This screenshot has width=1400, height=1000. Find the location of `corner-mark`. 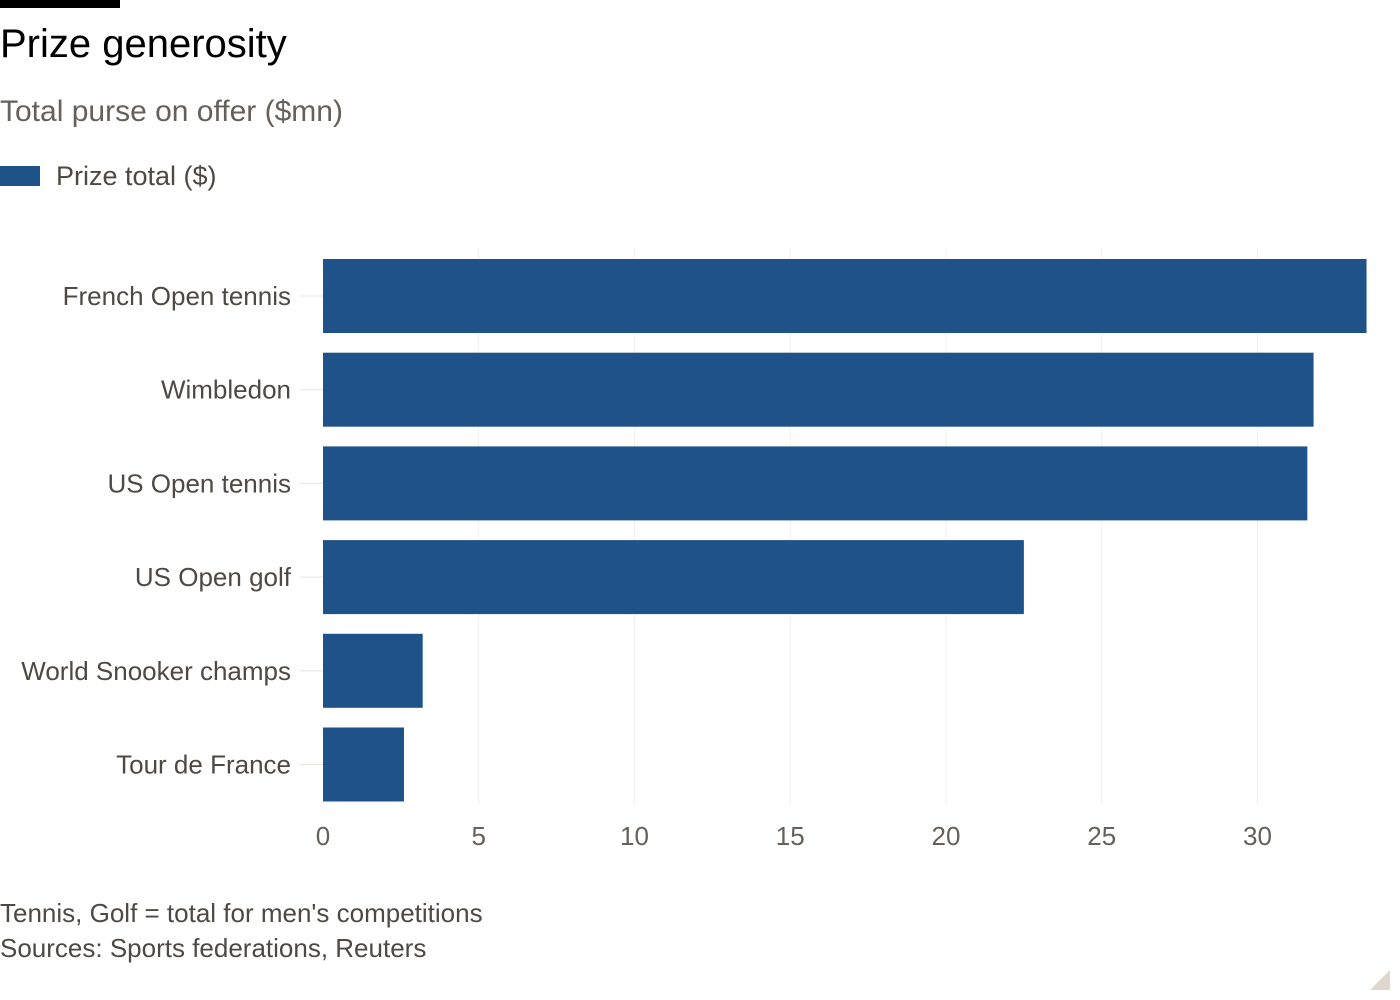

corner-mark is located at coordinates (1380, 980).